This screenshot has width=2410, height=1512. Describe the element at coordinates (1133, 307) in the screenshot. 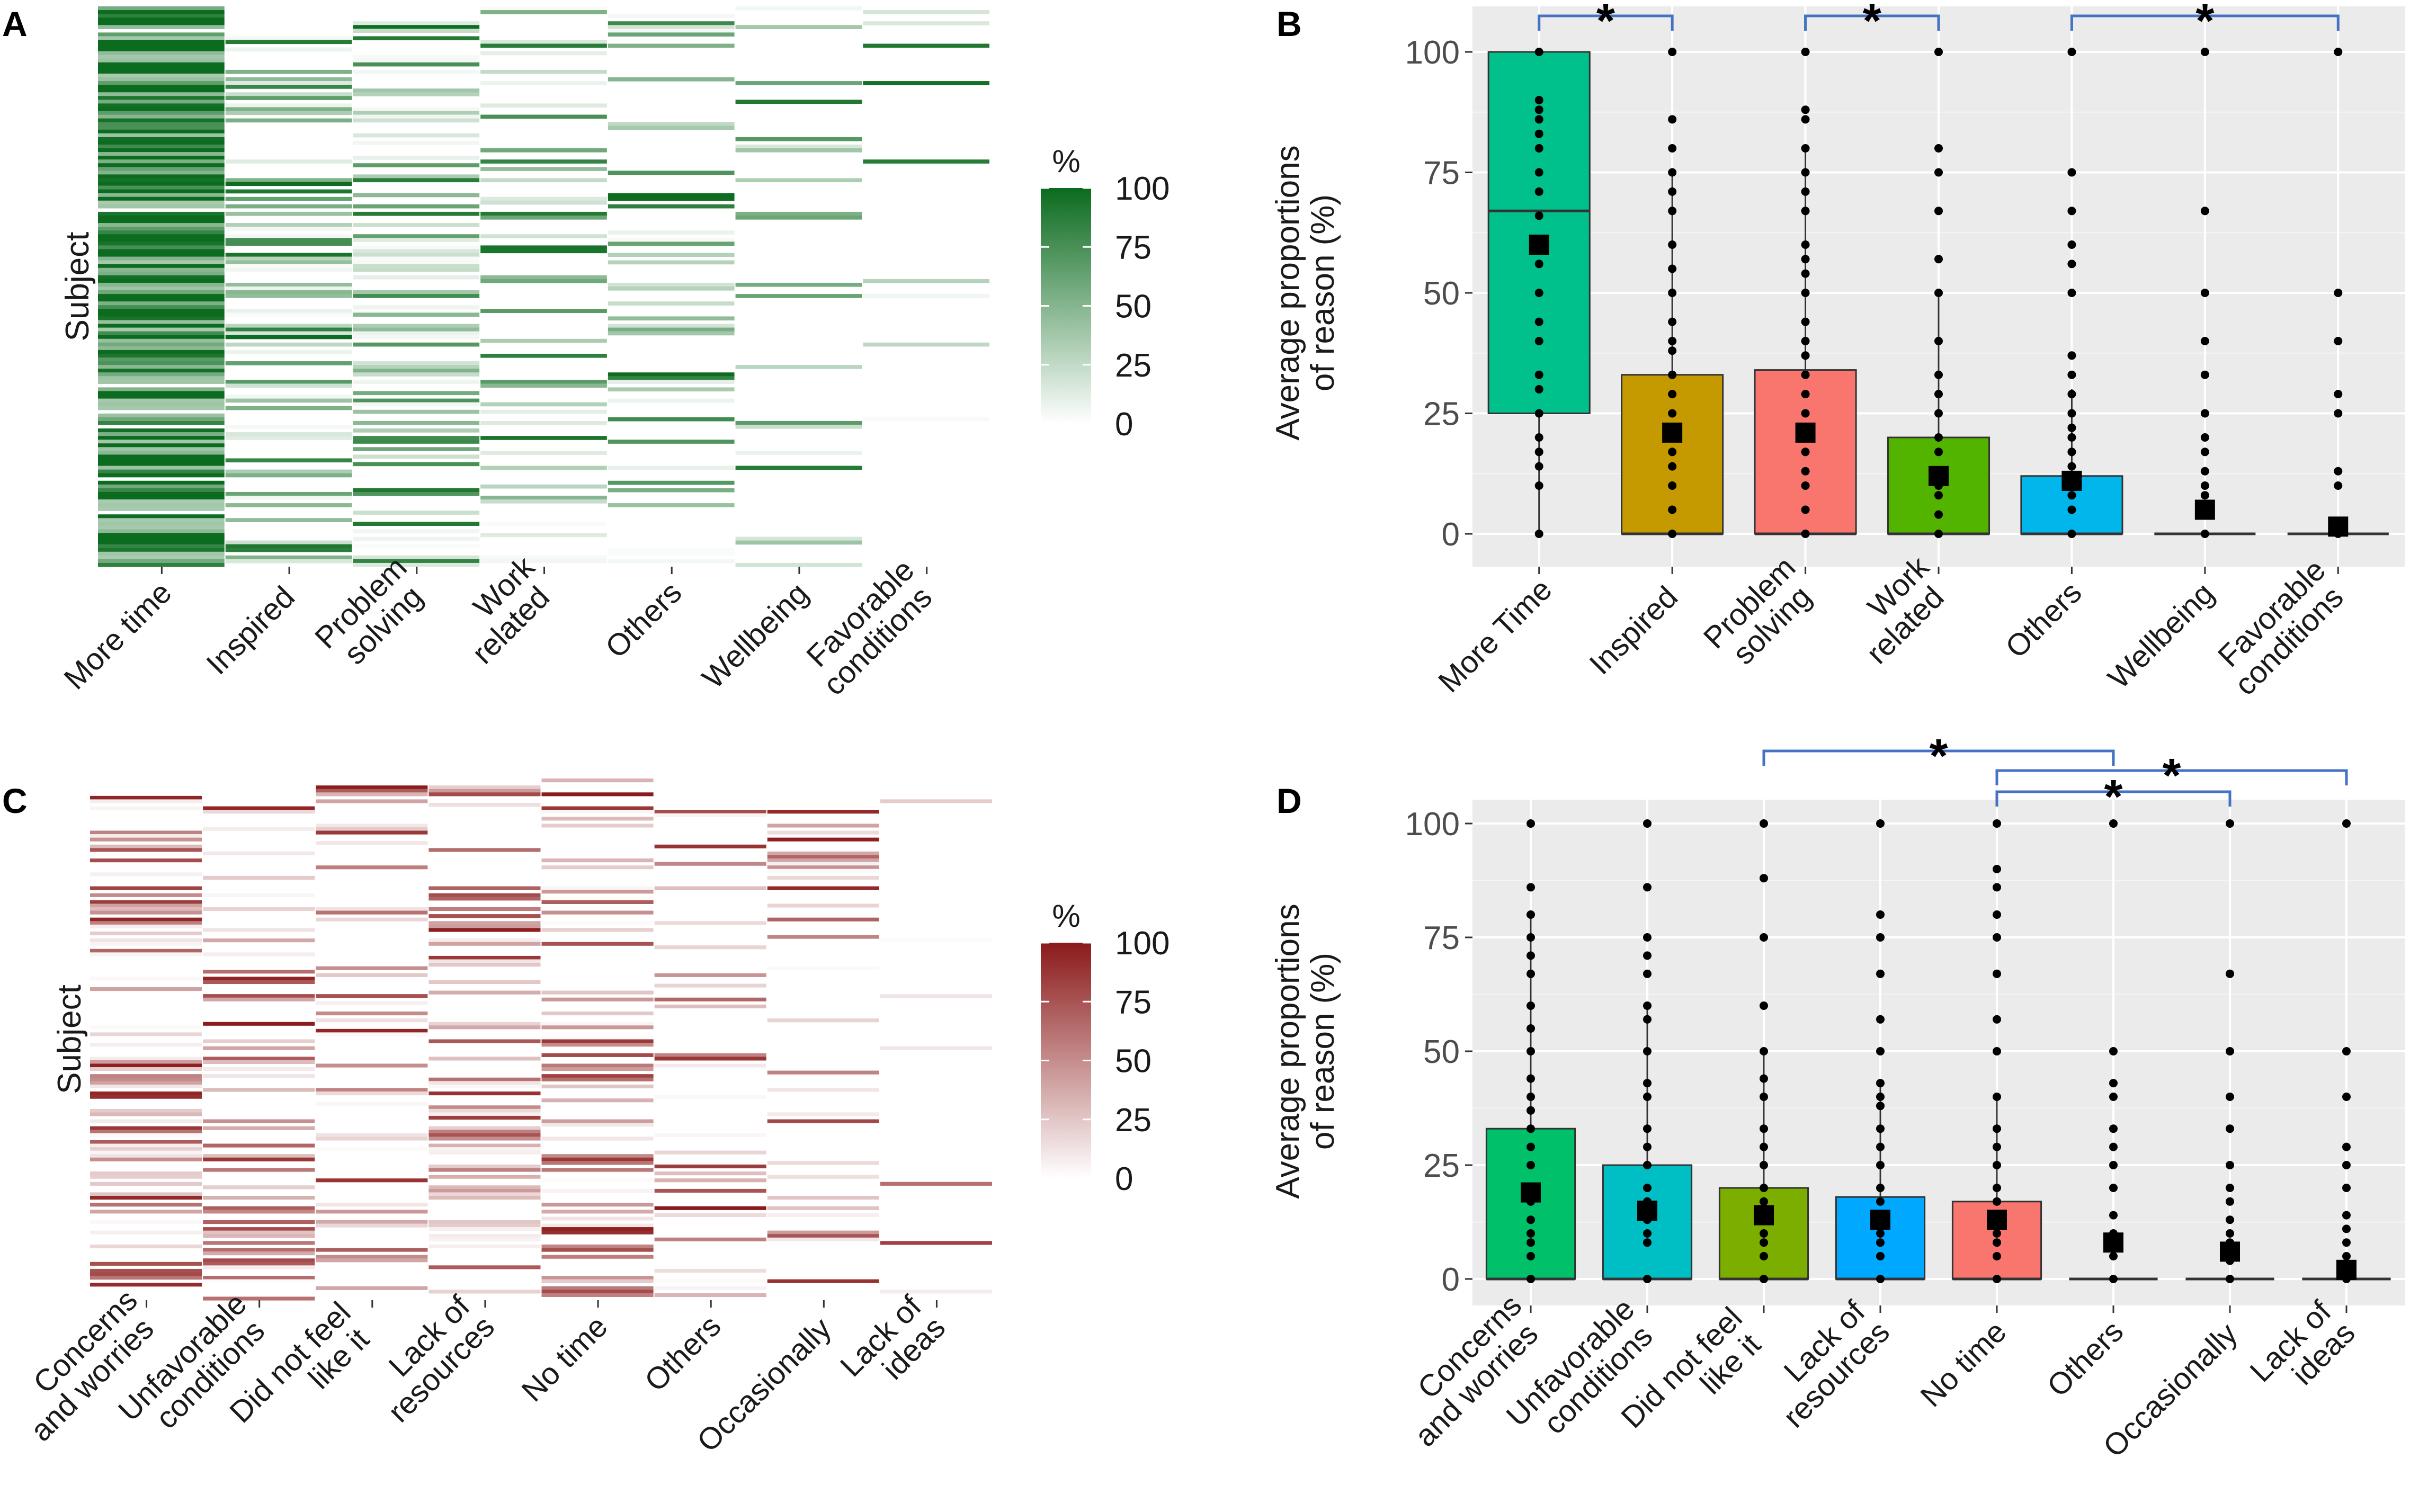

I see `legend-tick-label: 50` at that location.